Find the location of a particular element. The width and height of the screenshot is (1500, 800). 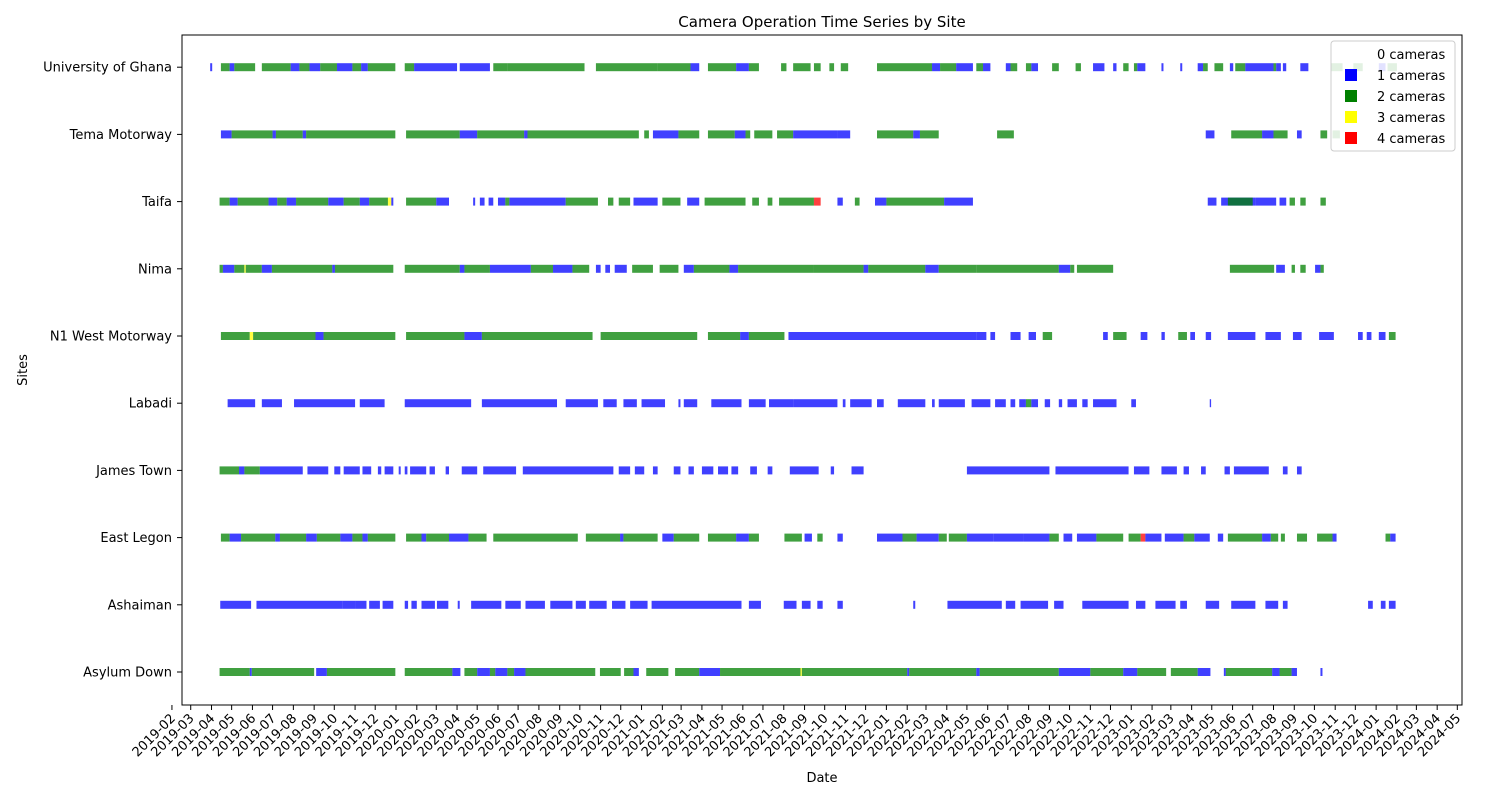

chart-title: Camera Operation Time Series by Site is located at coordinates (821, 22).